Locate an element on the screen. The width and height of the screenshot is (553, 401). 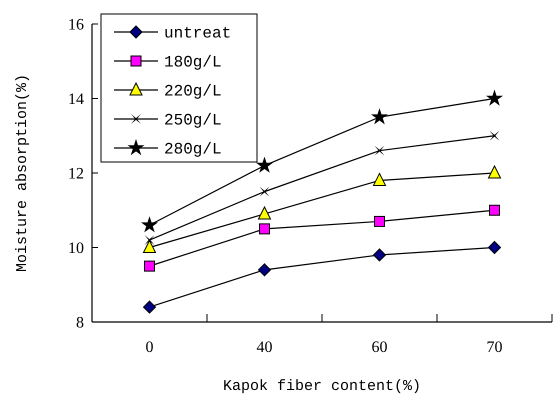
y-tick-label: 14 is located at coordinates (76, 99).